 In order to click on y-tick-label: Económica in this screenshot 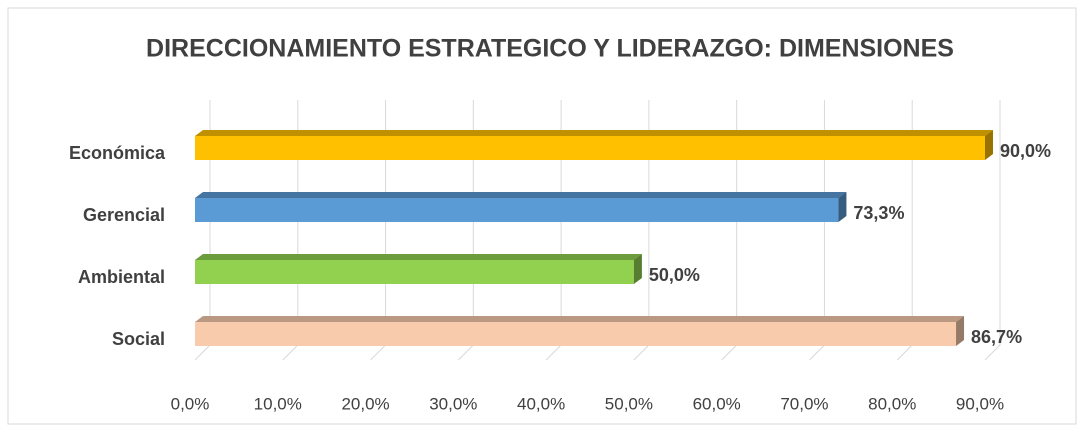, I will do `click(117, 153)`.